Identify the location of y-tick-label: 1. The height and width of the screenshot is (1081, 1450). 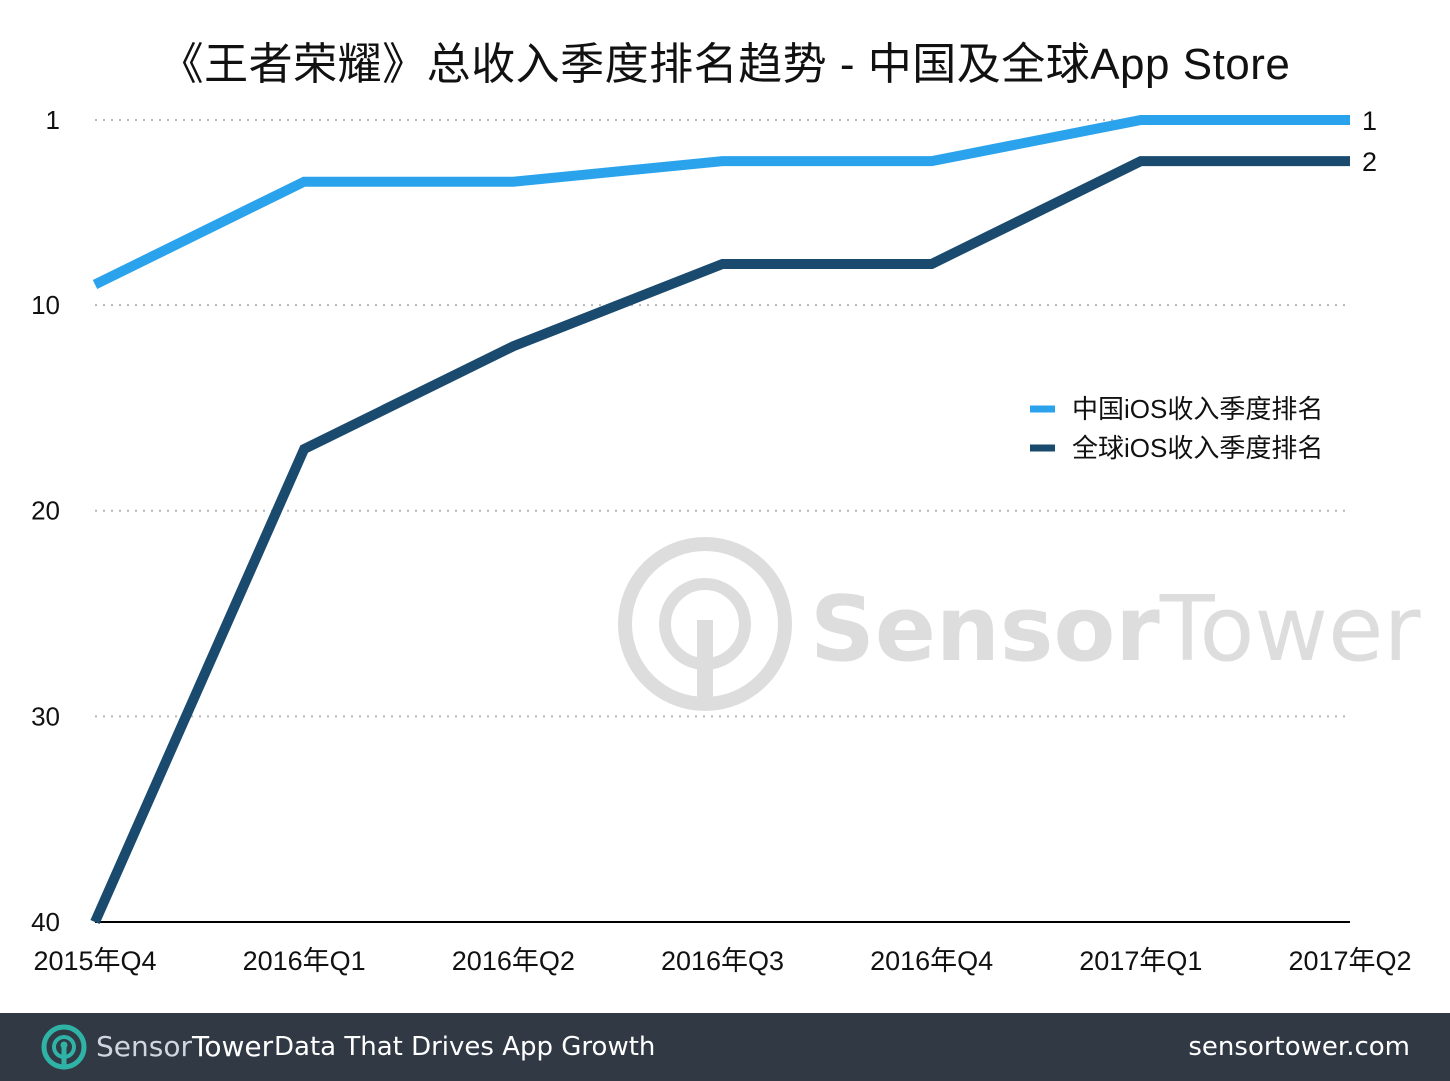
(53, 120).